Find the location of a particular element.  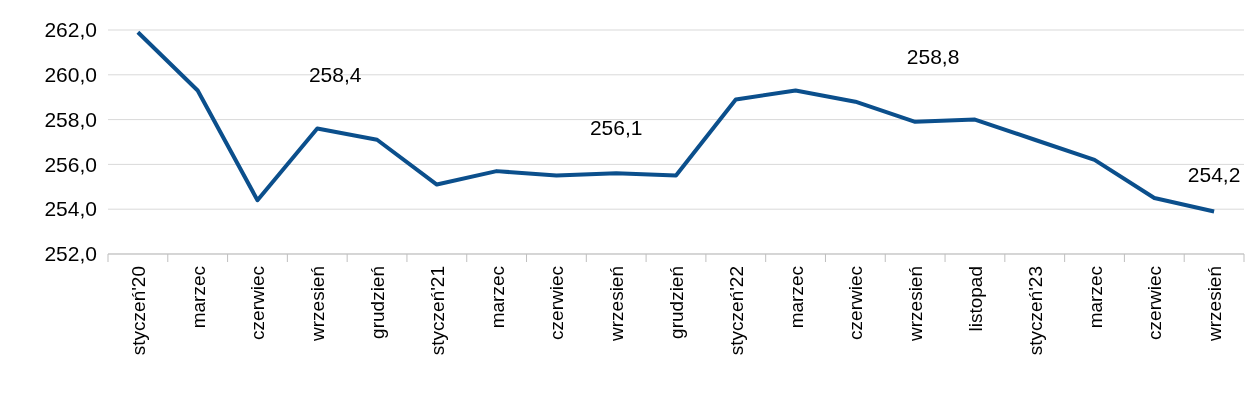

x-tick-label: styczeń'20 is located at coordinates (138, 311).